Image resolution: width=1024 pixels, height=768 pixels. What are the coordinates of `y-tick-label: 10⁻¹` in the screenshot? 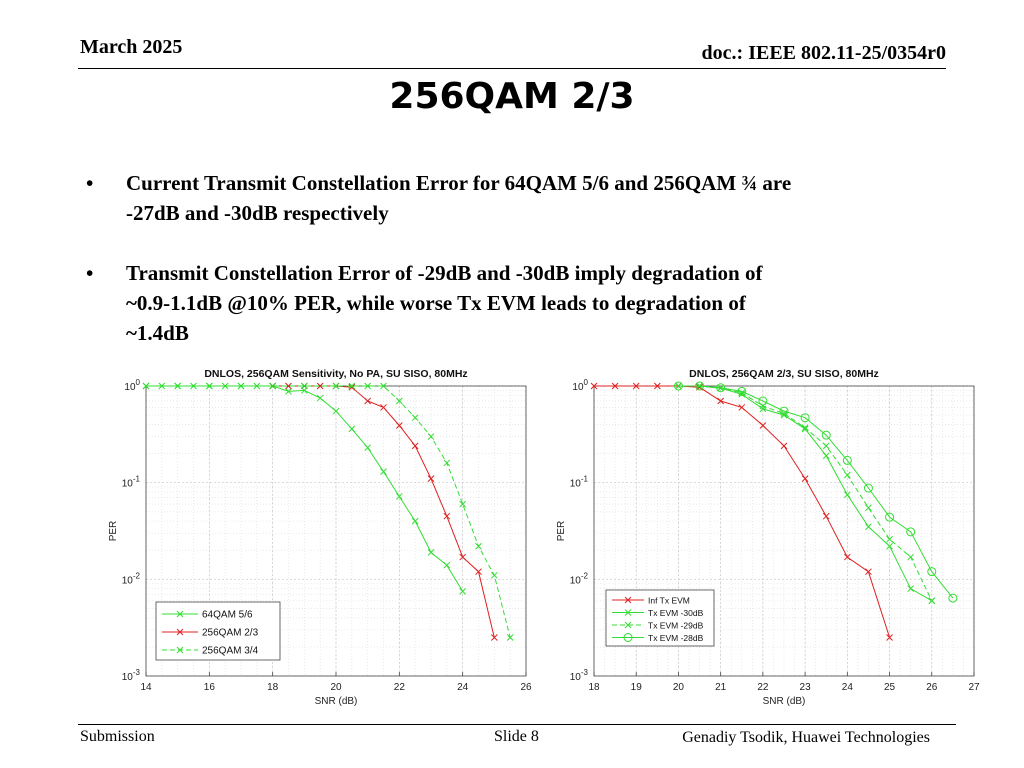 It's located at (579, 482).